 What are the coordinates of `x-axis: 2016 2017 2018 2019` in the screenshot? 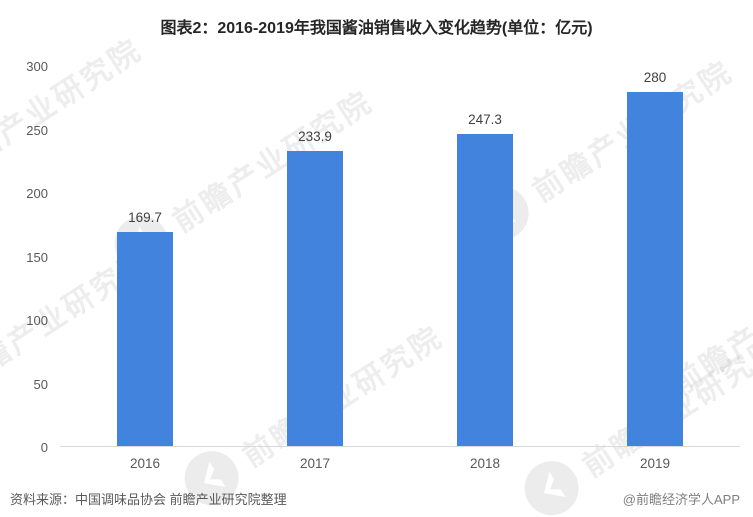 It's located at (400, 459).